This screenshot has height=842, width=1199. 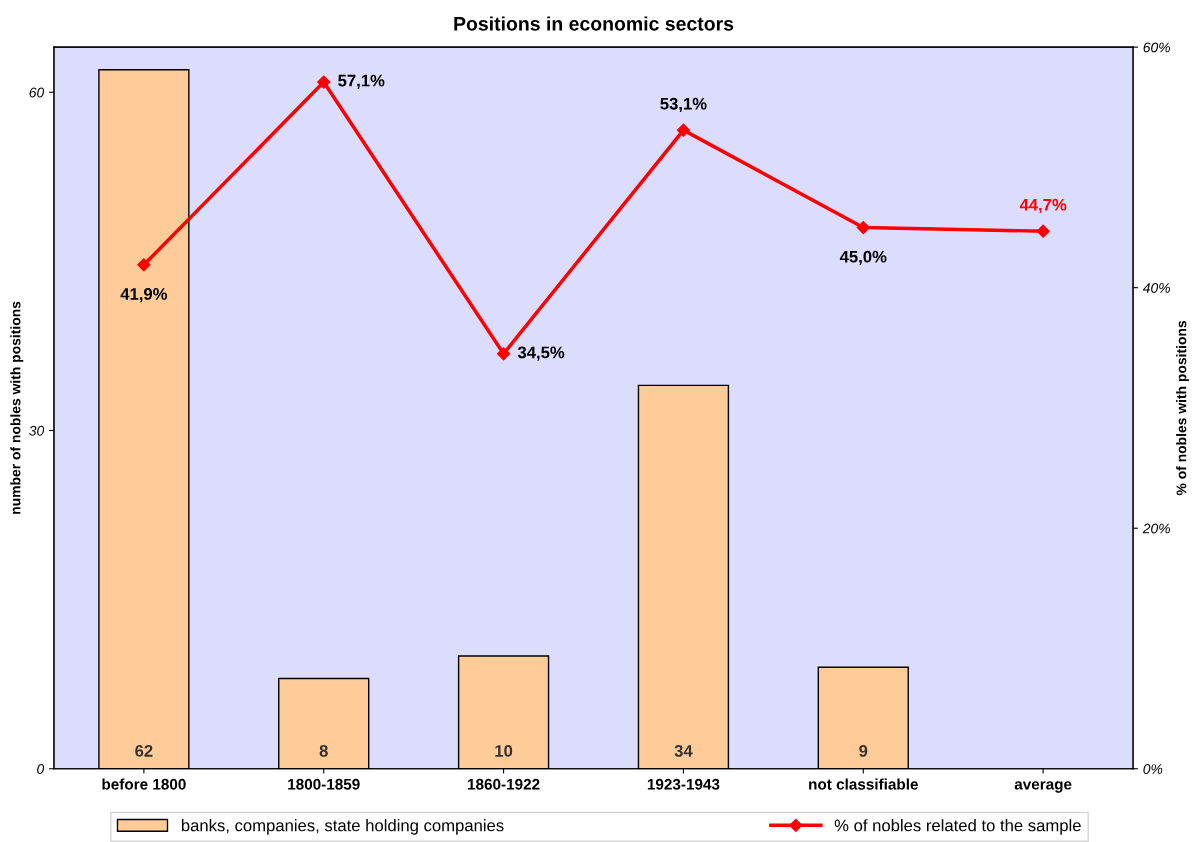 What do you see at coordinates (504, 784) in the screenshot?
I see `x-tick-label: 1860-1922` at bounding box center [504, 784].